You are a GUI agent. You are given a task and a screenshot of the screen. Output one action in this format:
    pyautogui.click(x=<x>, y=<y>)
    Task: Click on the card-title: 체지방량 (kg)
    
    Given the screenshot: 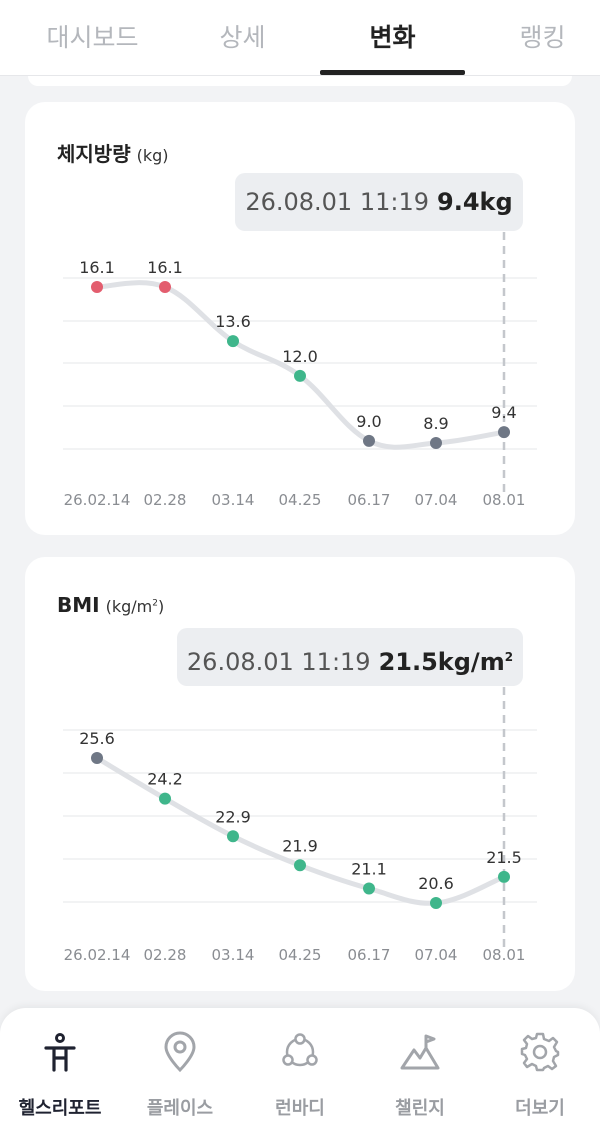 What is the action you would take?
    pyautogui.click(x=113, y=152)
    